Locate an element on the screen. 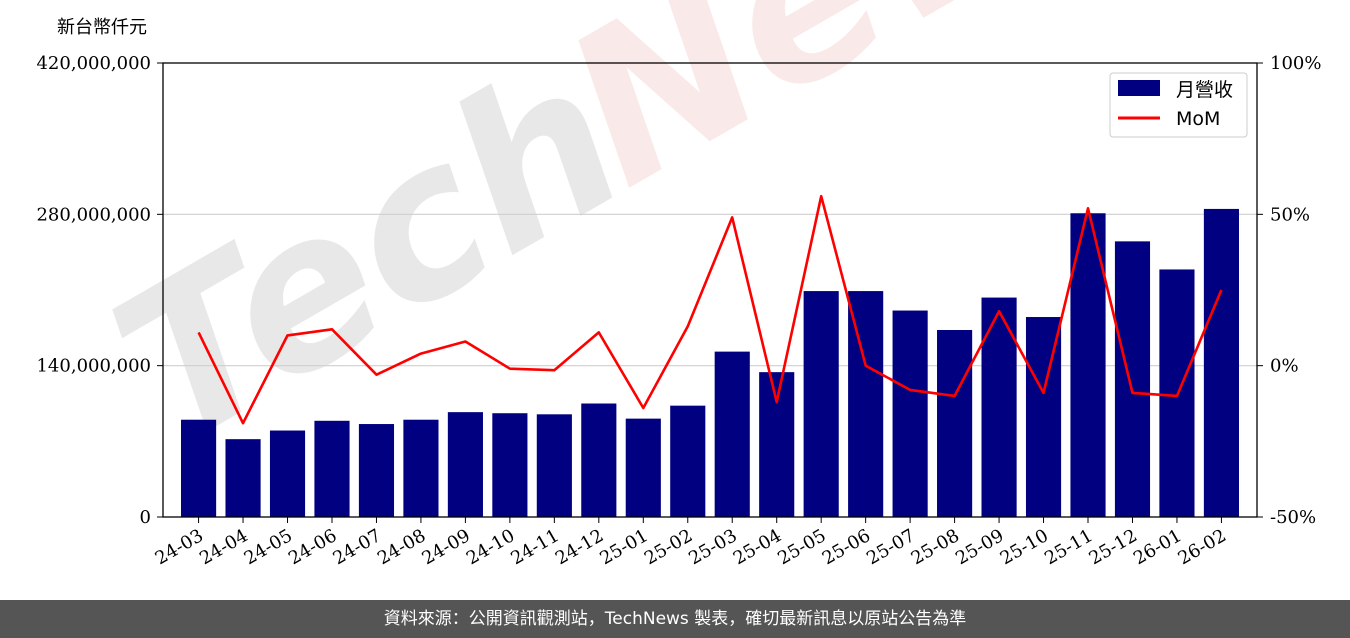 Image resolution: width=1350 pixels, height=638 pixels. x-tick-label: 25-05 is located at coordinates (801, 547).